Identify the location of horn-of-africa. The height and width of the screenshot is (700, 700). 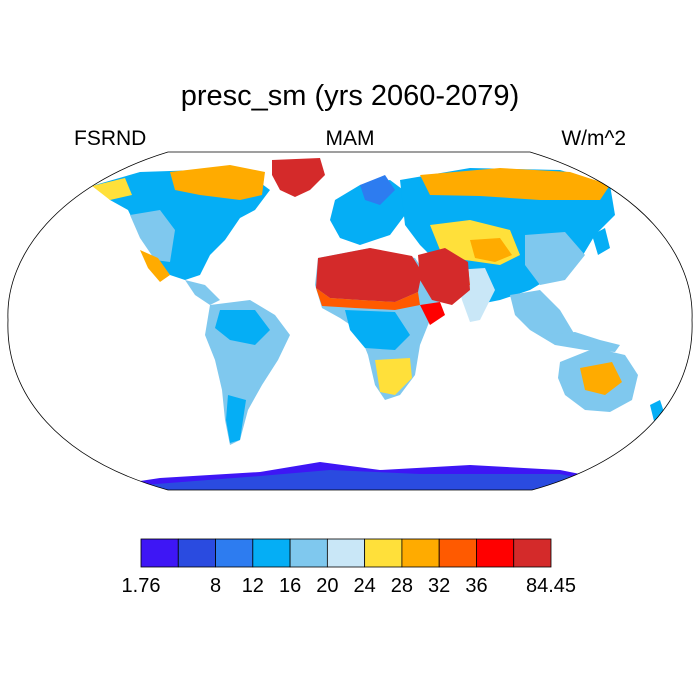
(432, 313).